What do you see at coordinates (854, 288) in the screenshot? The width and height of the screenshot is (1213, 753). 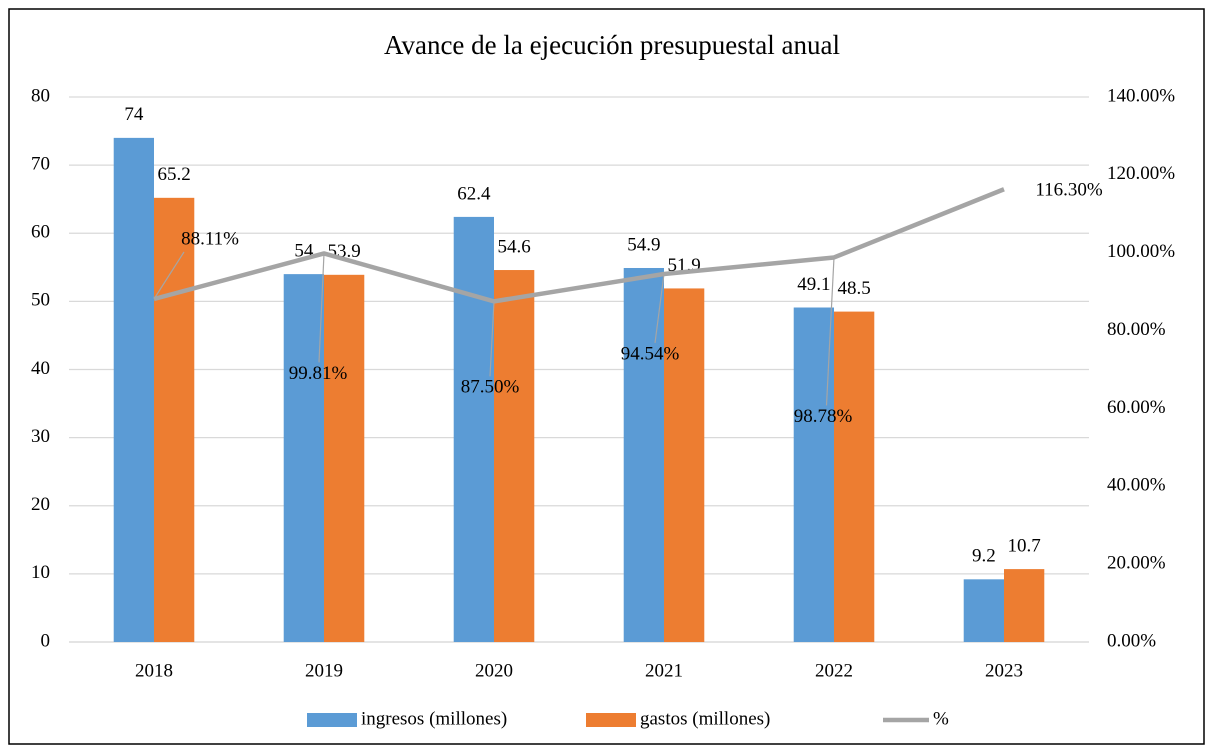 I see `bar-value-label: 48.5` at bounding box center [854, 288].